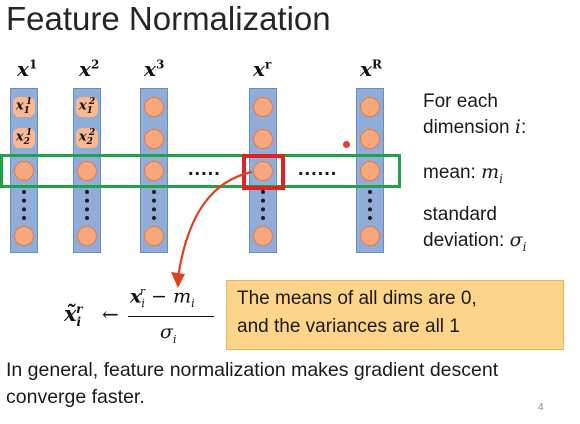  Describe the element at coordinates (87, 138) in the screenshot. I see `cell-label-x22: x22` at that location.